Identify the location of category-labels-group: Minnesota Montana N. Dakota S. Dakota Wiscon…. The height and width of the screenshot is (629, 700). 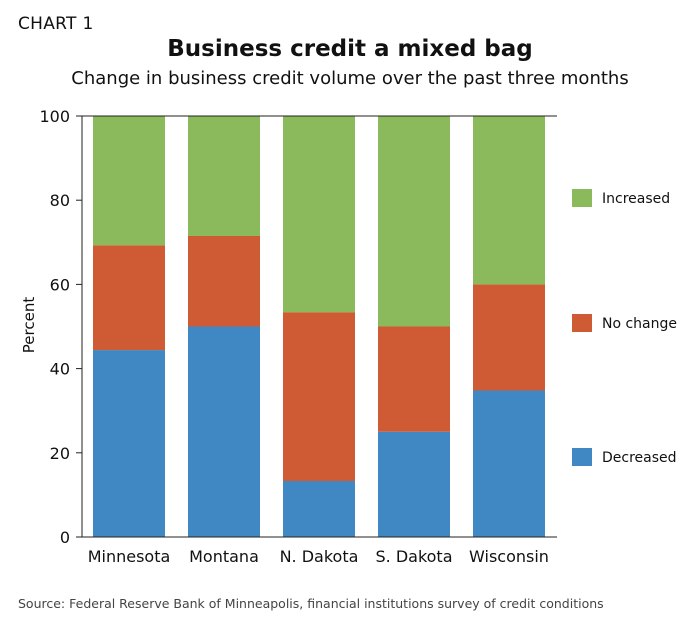
(318, 556).